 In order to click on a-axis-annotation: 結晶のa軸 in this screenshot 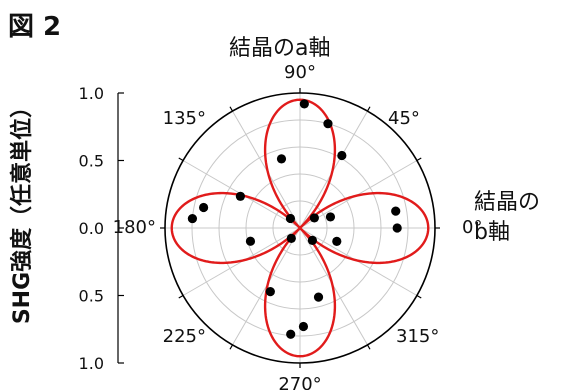, I will do `click(280, 48)`.